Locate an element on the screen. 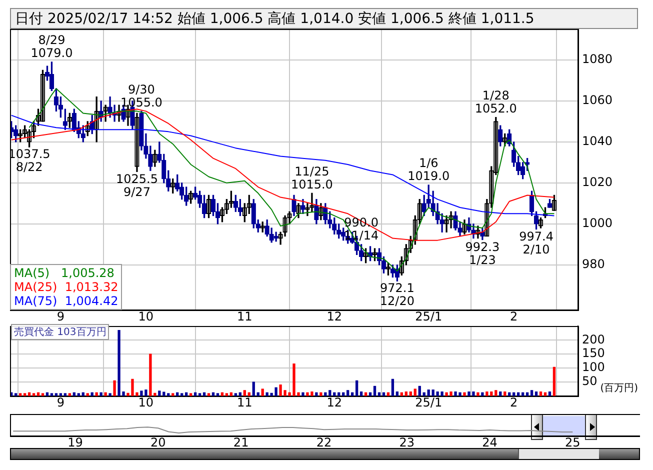  x-tick-label: 21 is located at coordinates (241, 442).